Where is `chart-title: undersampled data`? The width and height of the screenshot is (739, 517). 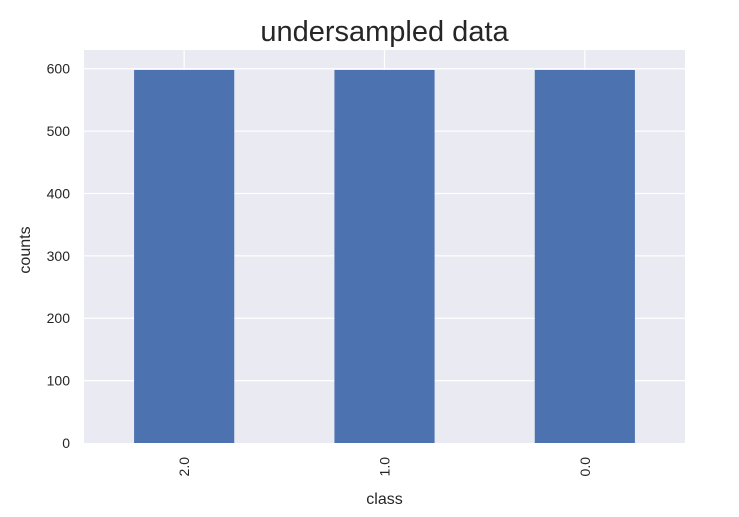
chart-title: undersampled data is located at coordinates (384, 32).